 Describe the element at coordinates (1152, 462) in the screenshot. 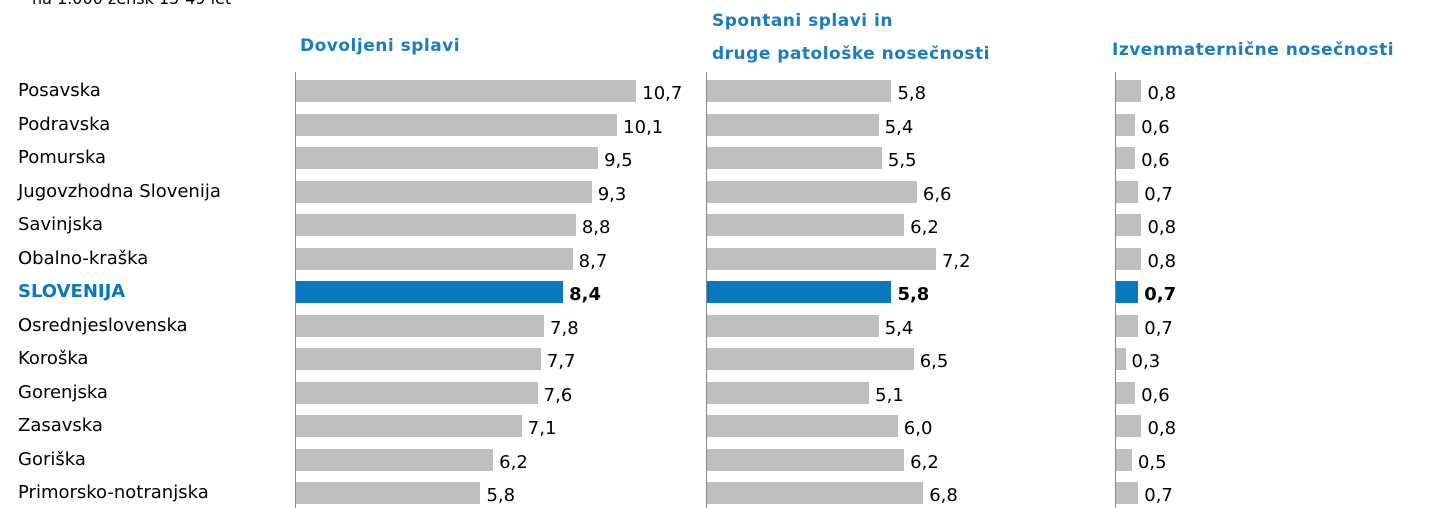

I see `value-label: 0,5` at that location.